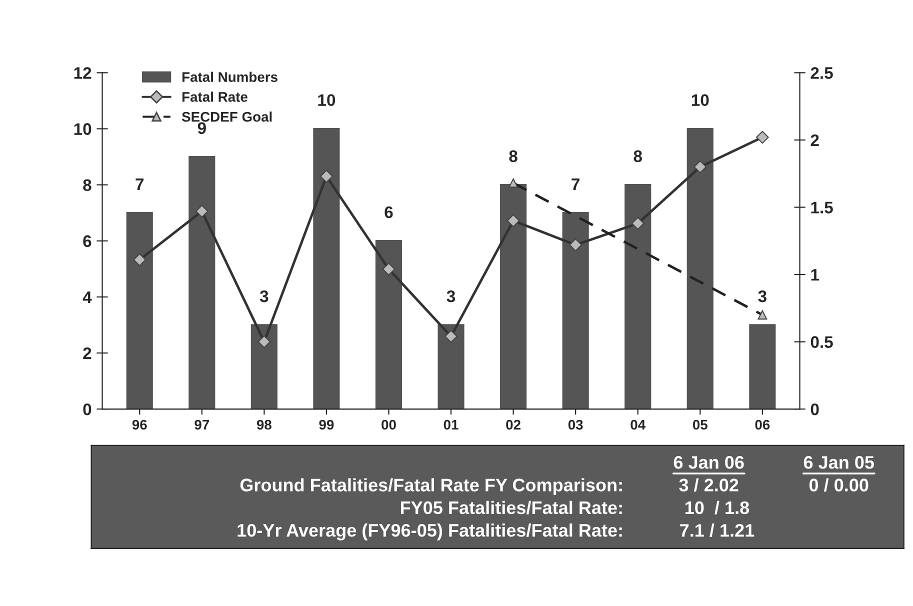  I want to click on text: 7.1 / 1.21, so click(717, 530).